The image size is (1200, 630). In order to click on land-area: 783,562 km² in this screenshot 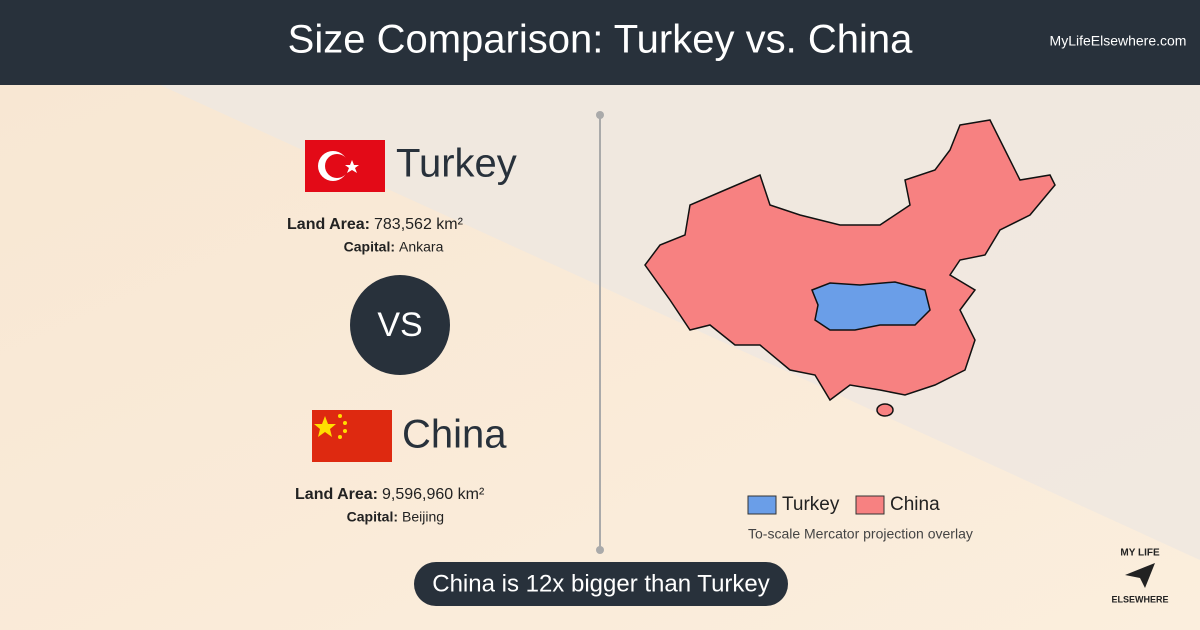, I will do `click(419, 224)`.